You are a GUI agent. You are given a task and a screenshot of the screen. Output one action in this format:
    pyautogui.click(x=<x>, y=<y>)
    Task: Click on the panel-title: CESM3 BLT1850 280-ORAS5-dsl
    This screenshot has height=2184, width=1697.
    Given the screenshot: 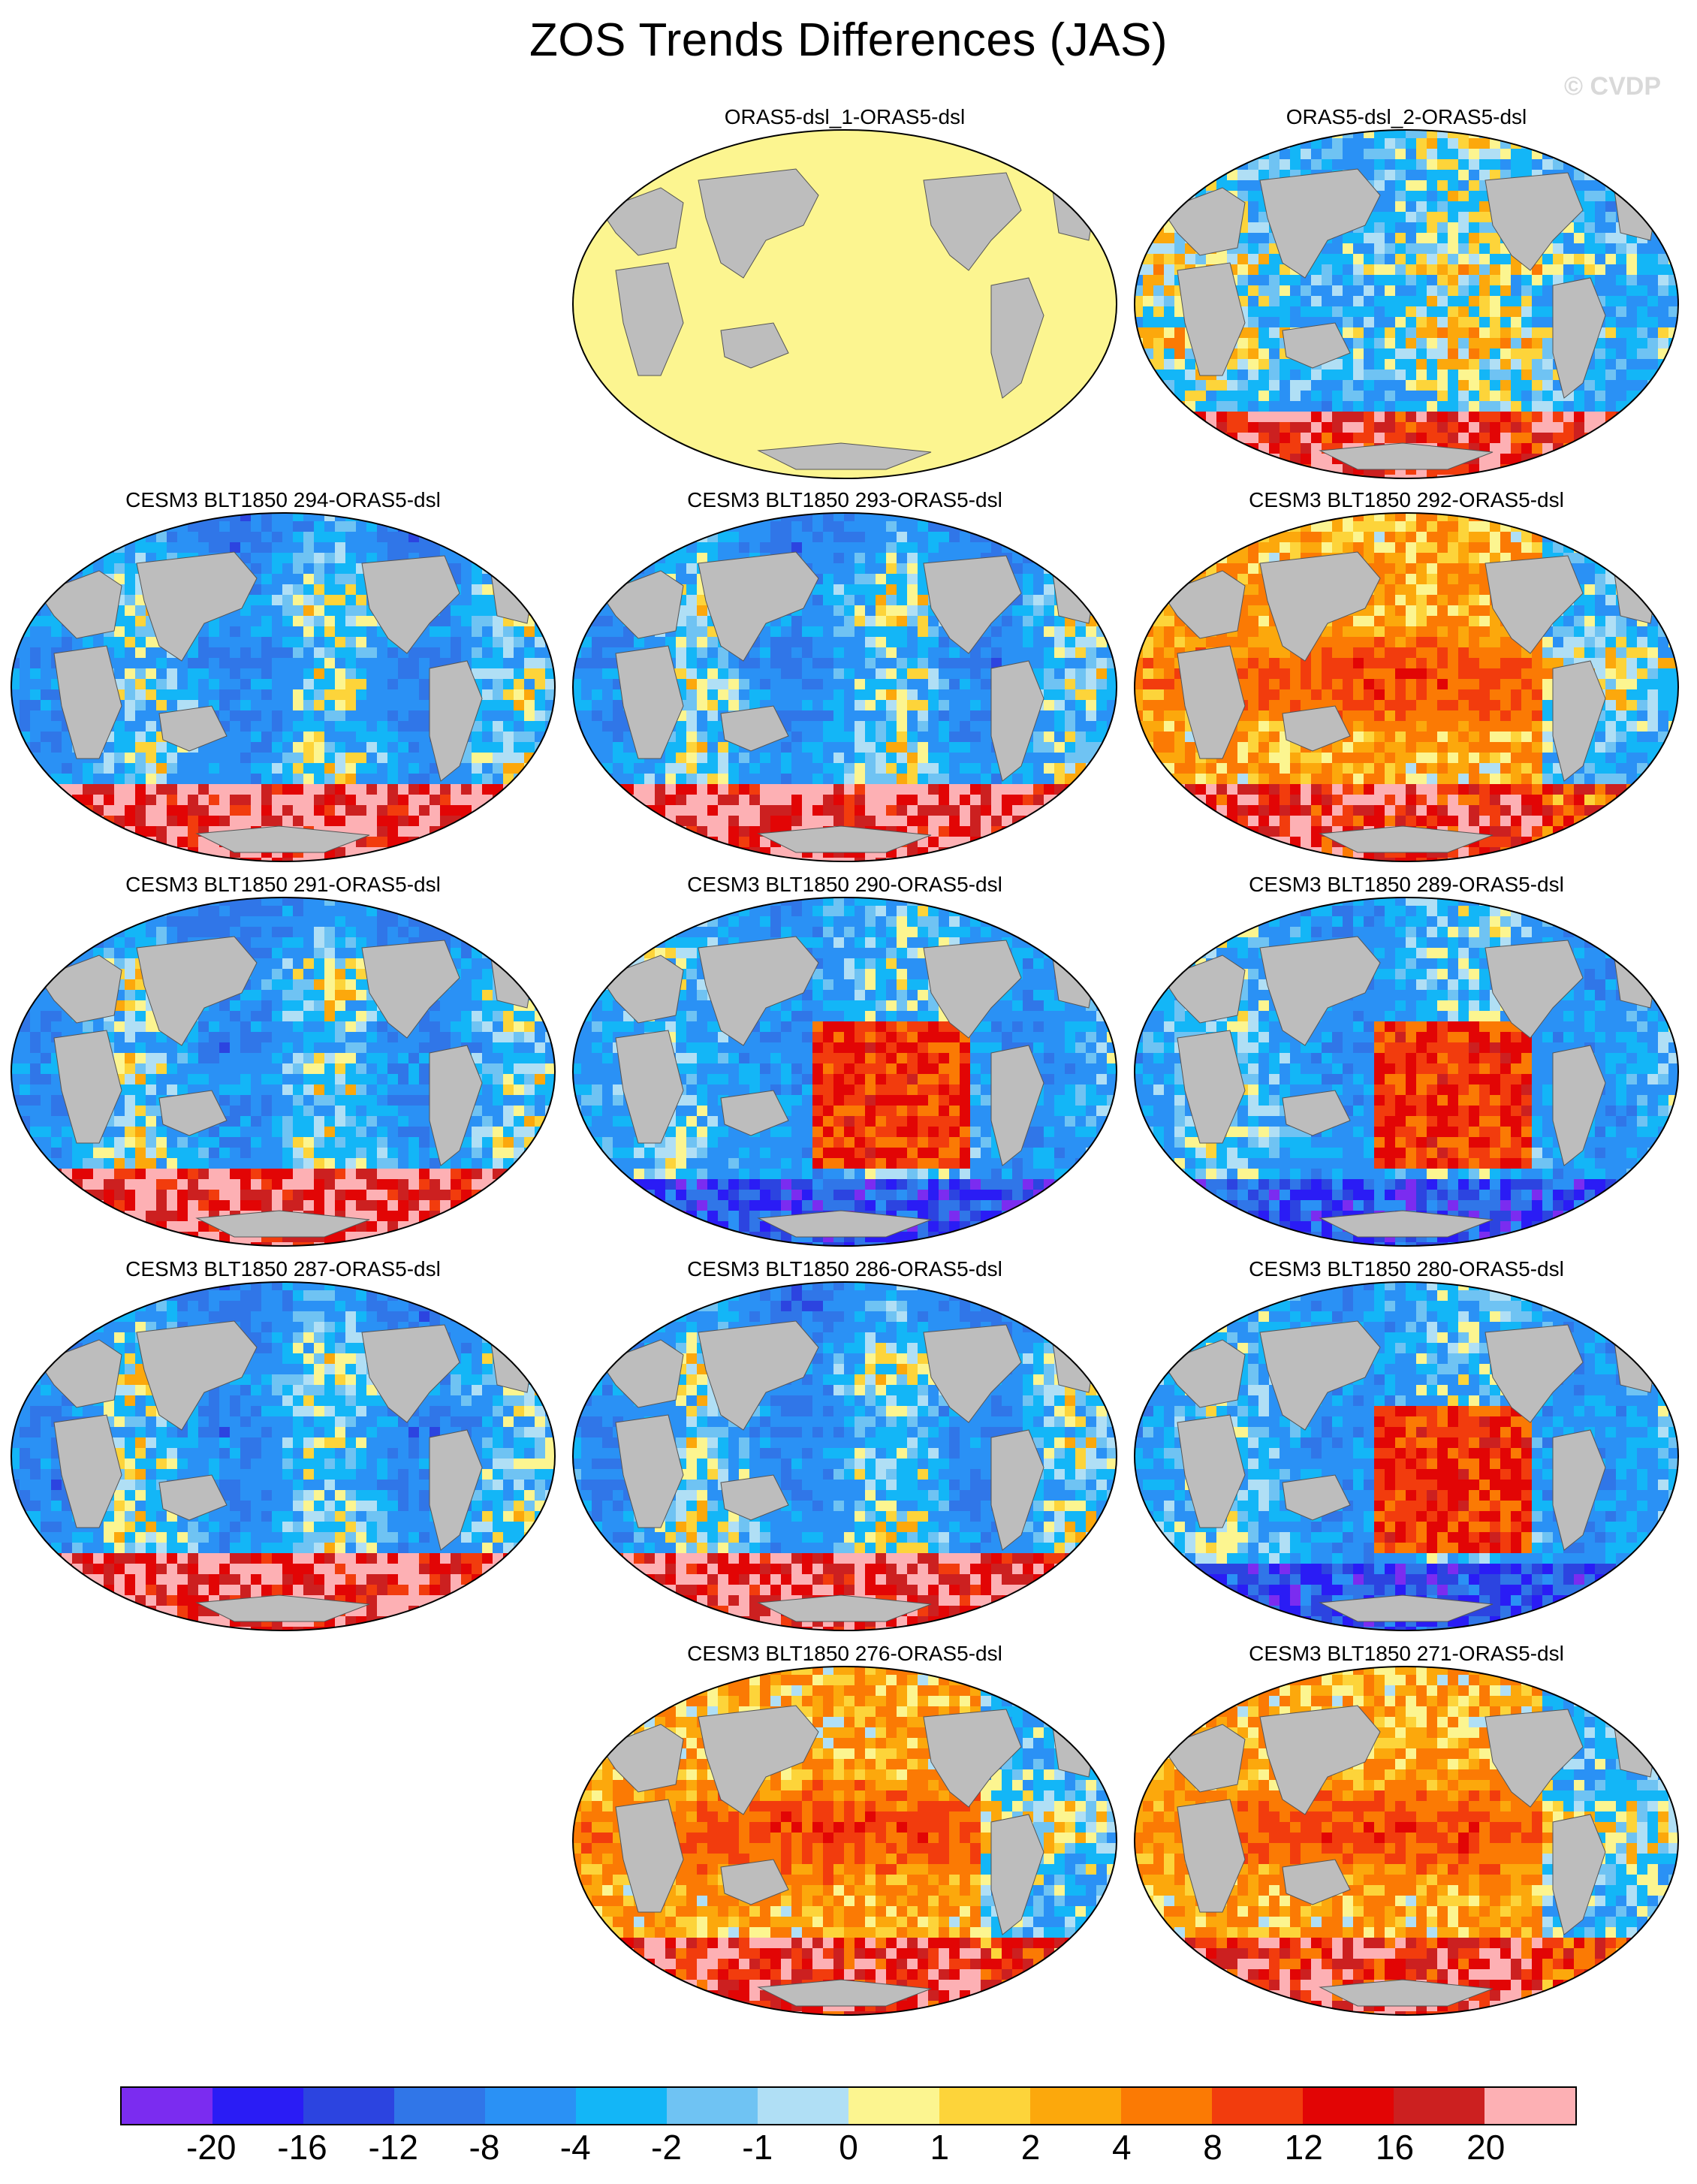 What is the action you would take?
    pyautogui.click(x=1406, y=1269)
    